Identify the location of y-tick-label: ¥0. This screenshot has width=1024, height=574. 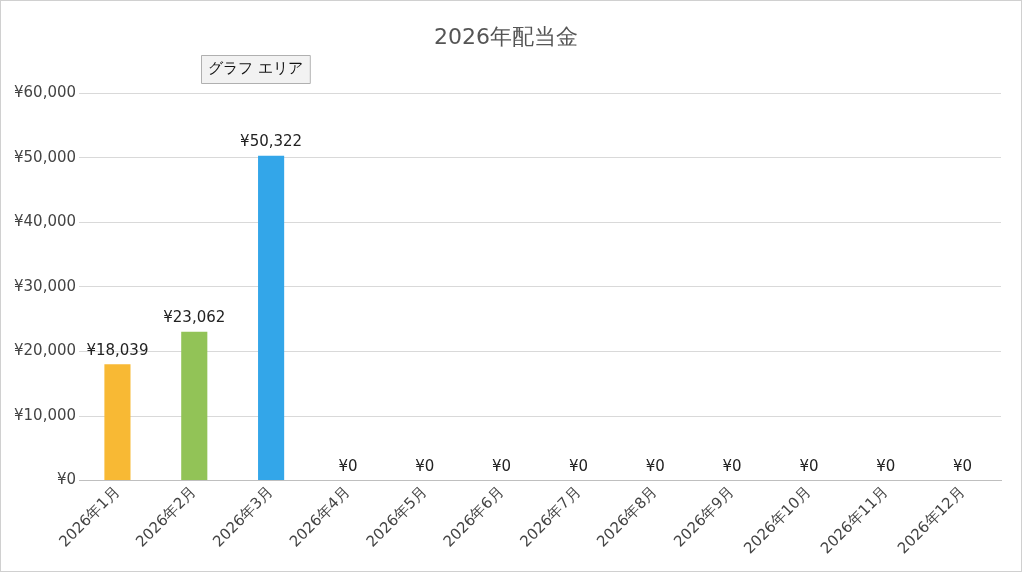
(66, 479).